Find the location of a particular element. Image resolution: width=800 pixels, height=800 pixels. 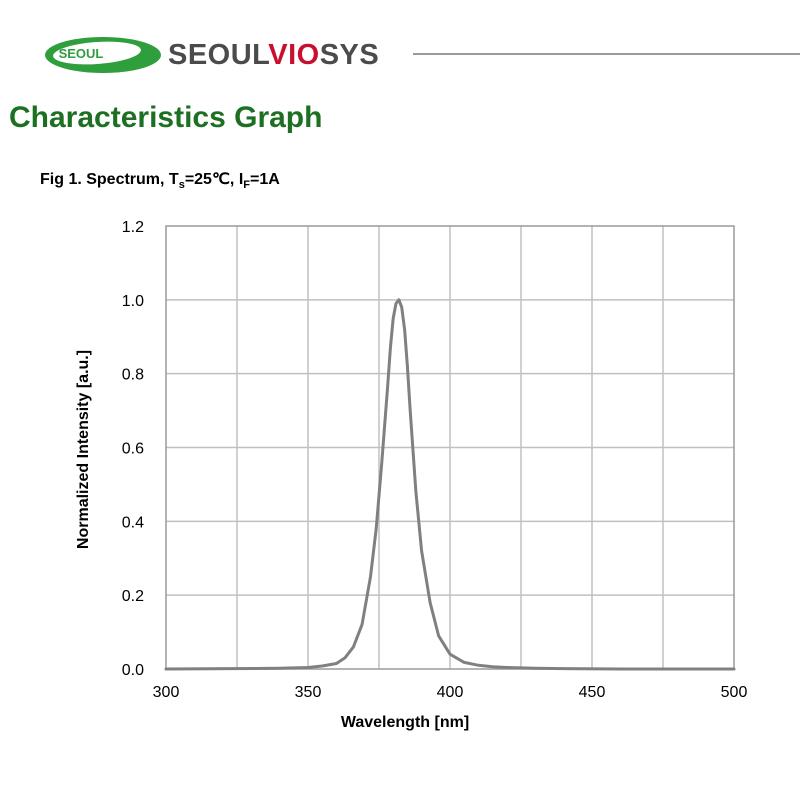

caption-sub-f: F is located at coordinates (246, 185).